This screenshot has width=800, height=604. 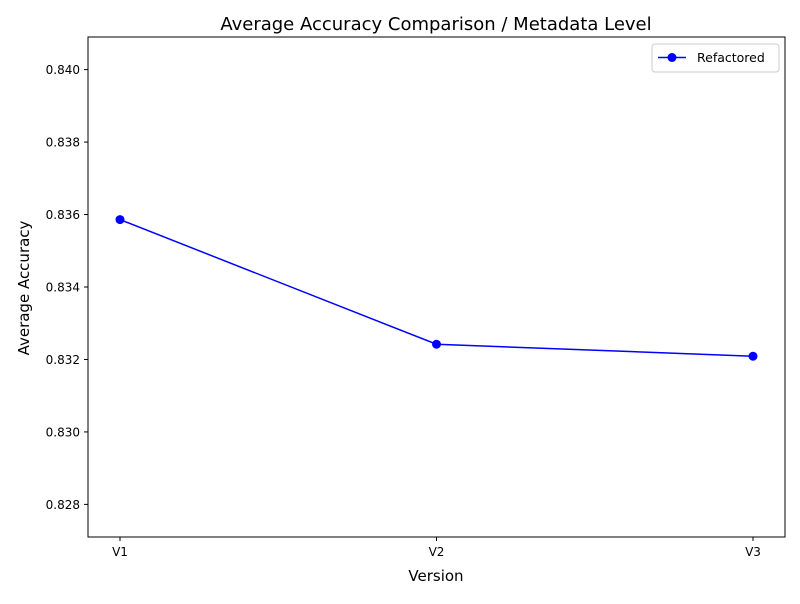 What do you see at coordinates (120, 552) in the screenshot?
I see `x-tick-label: V1` at bounding box center [120, 552].